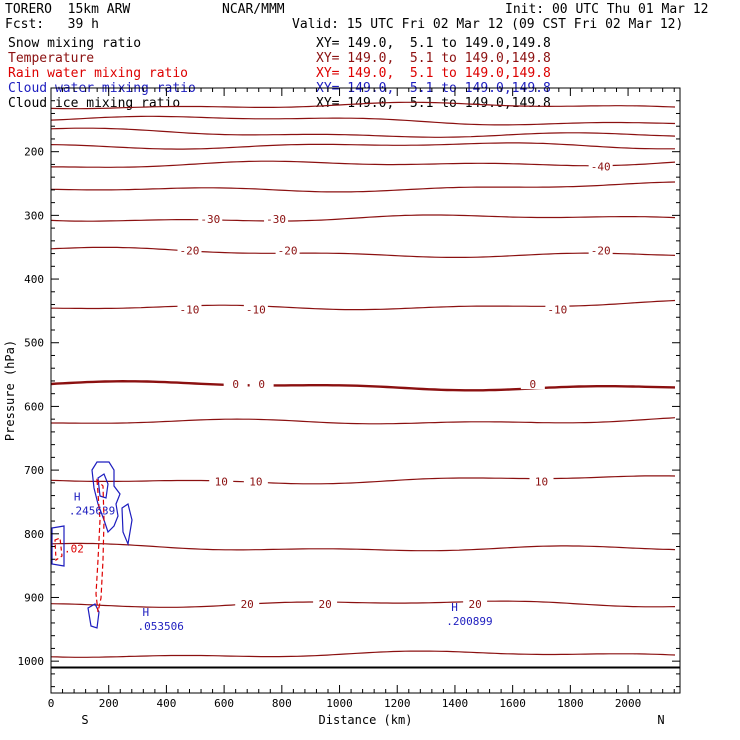 This screenshot has height=740, width=740. Describe the element at coordinates (34, 152) in the screenshot. I see `y-tick-label: 200` at that location.